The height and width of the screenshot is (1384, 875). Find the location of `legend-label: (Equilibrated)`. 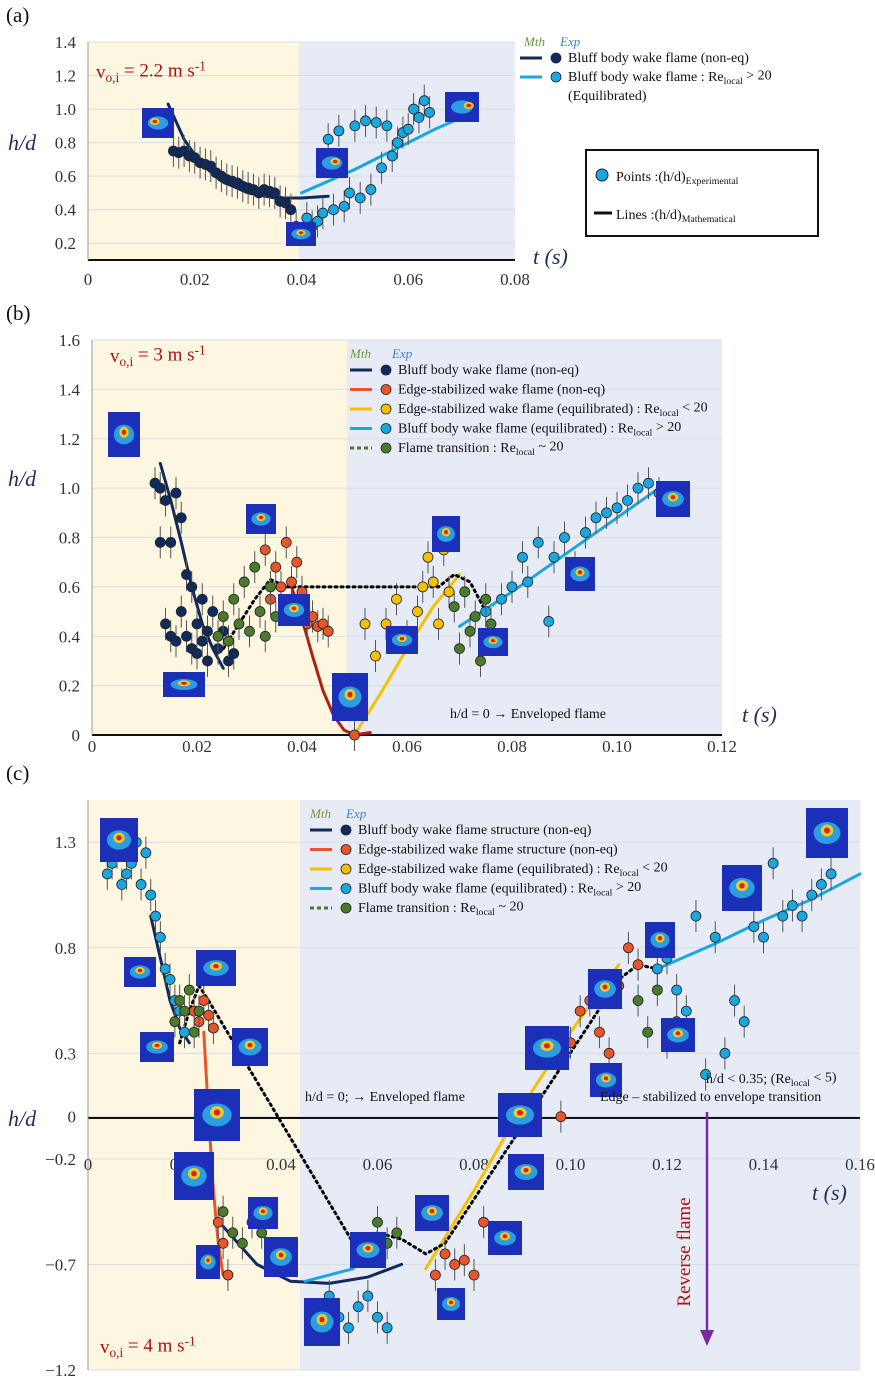

legend-label: (Equilibrated) is located at coordinates (607, 96).